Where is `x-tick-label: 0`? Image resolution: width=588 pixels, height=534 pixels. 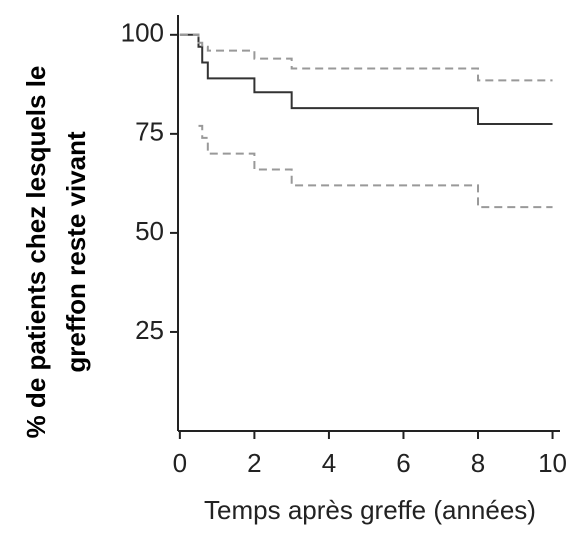
x-tick-label: 0 is located at coordinates (180, 463).